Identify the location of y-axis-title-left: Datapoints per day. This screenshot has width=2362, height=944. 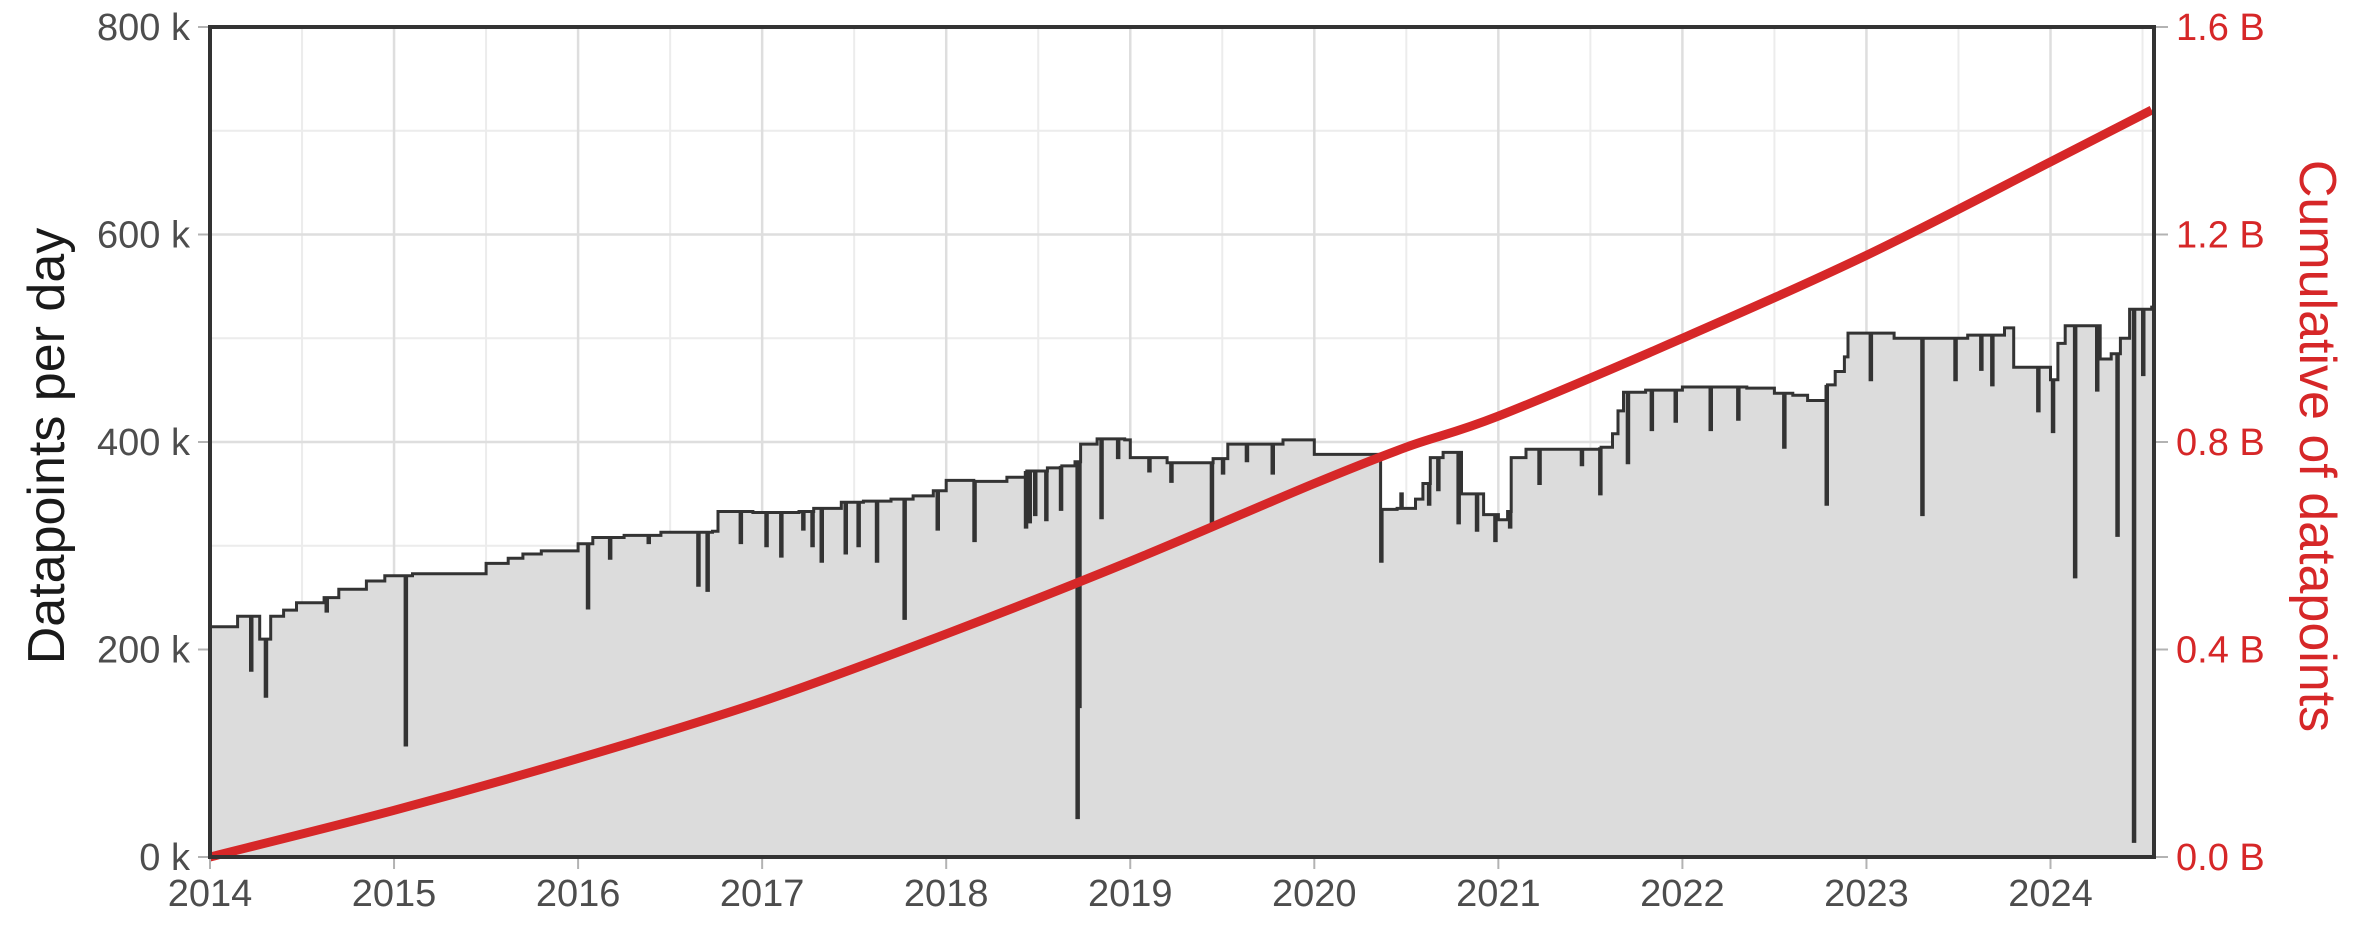
(47, 446).